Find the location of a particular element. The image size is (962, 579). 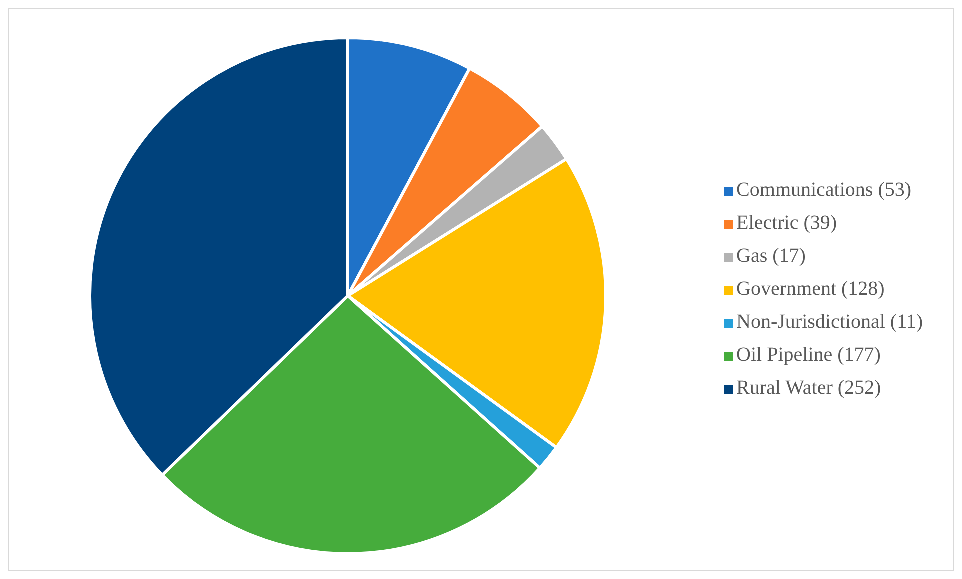

legend-label: Non-Jurisdictional (11) is located at coordinates (829, 322).